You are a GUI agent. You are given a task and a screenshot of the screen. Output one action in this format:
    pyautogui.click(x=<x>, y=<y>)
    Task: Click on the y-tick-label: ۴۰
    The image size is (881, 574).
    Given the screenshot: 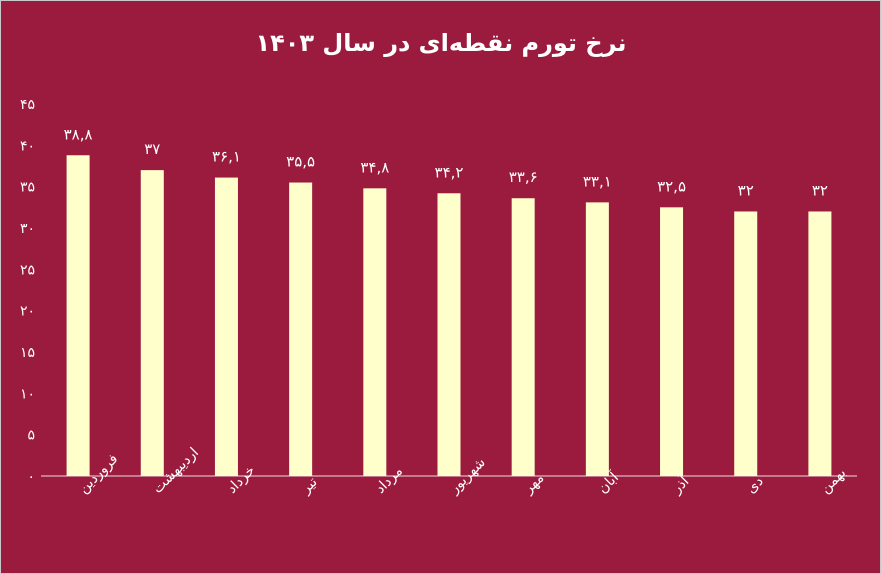 What is the action you would take?
    pyautogui.click(x=27, y=146)
    